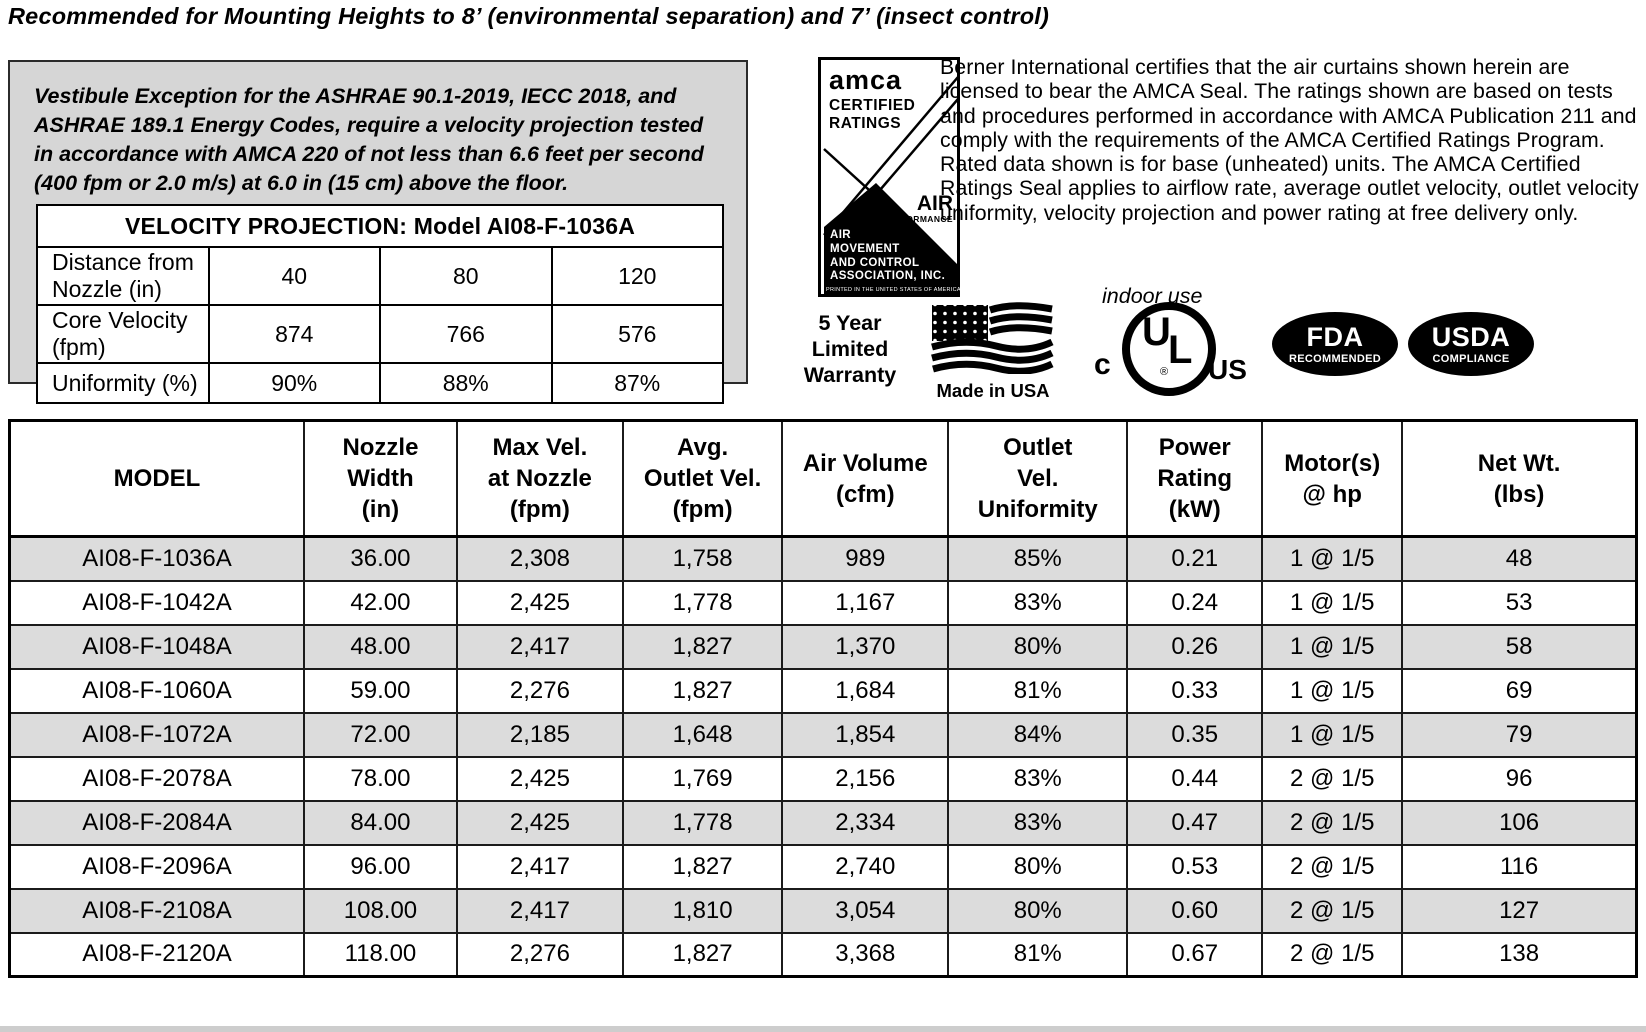 The width and height of the screenshot is (1646, 1032). Describe the element at coordinates (1195, 954) in the screenshot. I see `spec-cell: 0.67` at that location.